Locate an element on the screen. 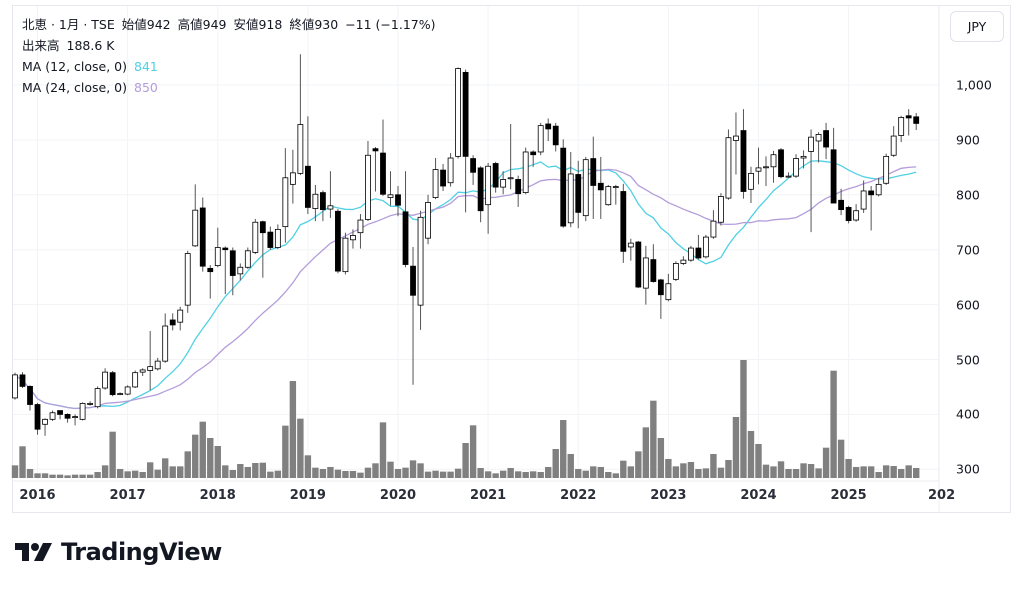 Image resolution: width=1024 pixels, height=590 pixels. currency-button: JPY is located at coordinates (977, 26).